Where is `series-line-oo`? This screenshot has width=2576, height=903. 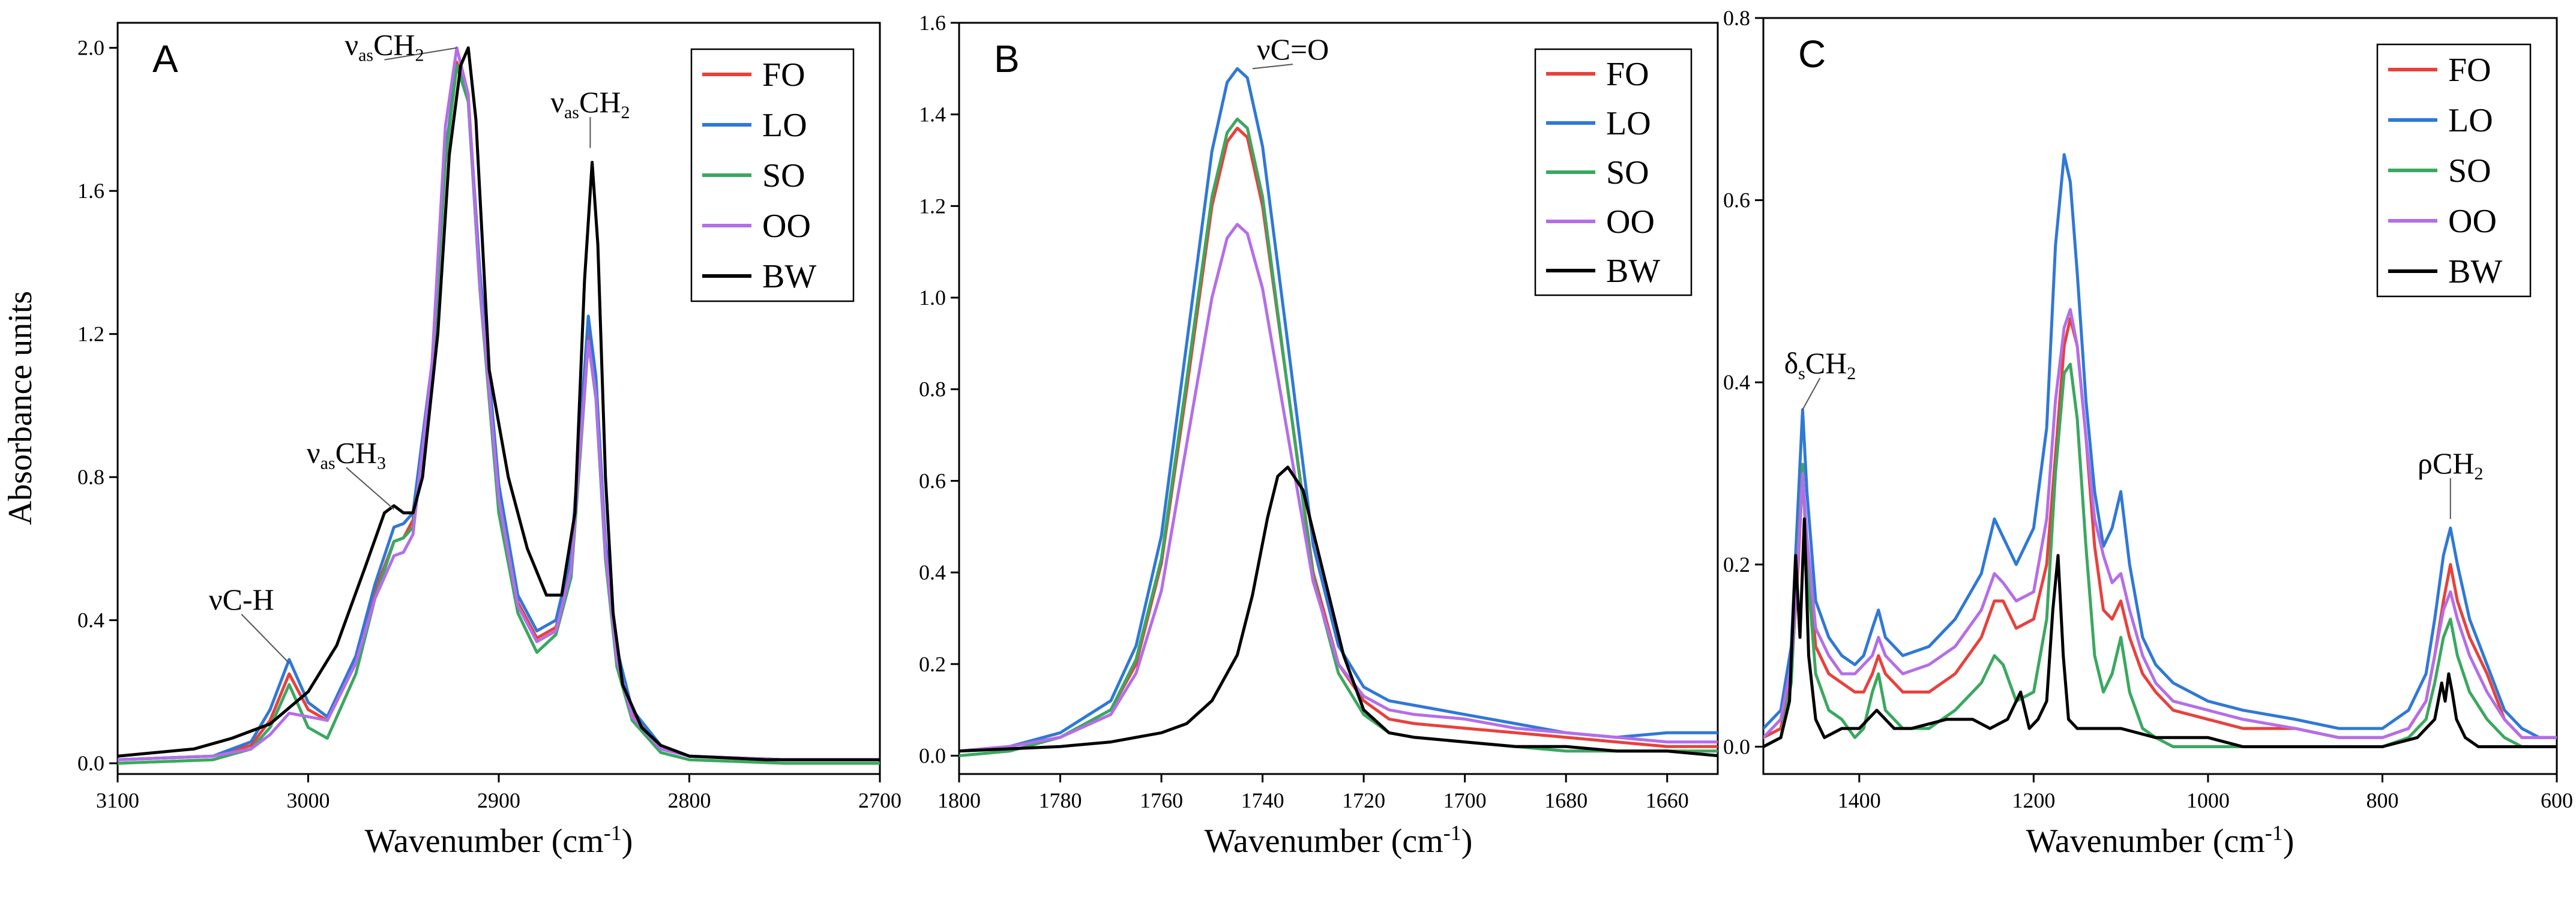
series-line-oo is located at coordinates (2160, 523).